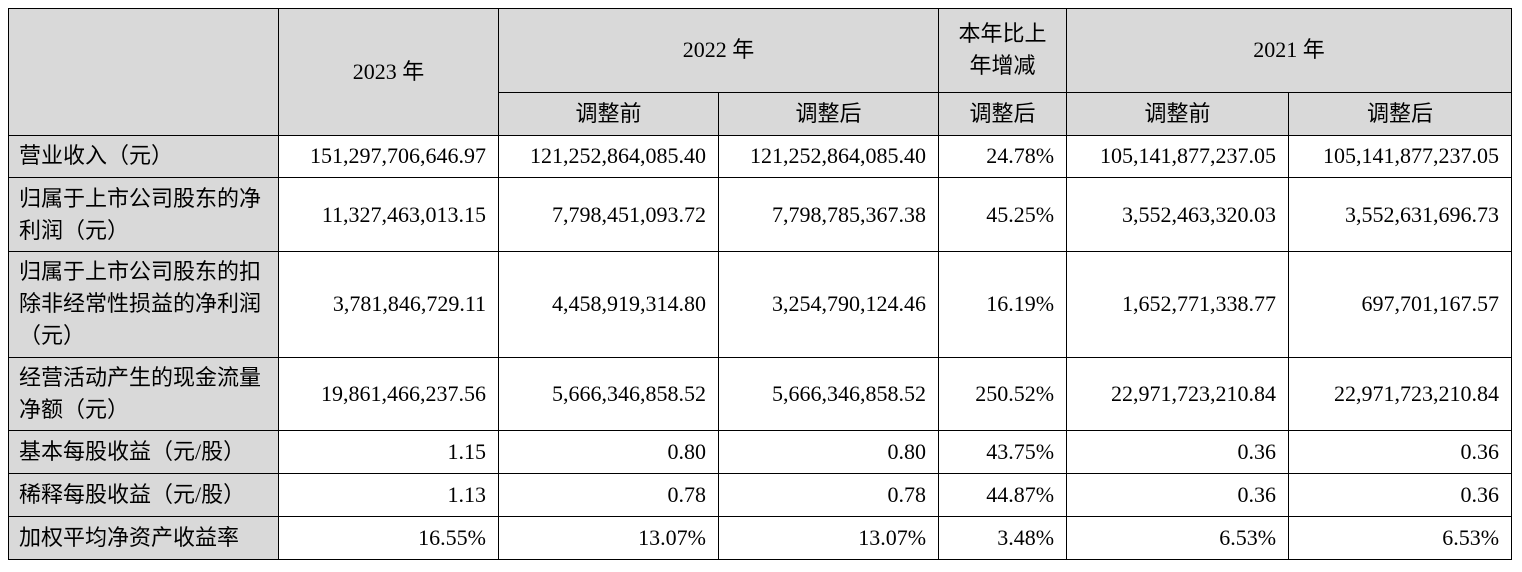 Image resolution: width=1522 pixels, height=572 pixels. Describe the element at coordinates (608, 304) in the screenshot. I see `cell-2022-before: 4,458,919,314.80` at that location.